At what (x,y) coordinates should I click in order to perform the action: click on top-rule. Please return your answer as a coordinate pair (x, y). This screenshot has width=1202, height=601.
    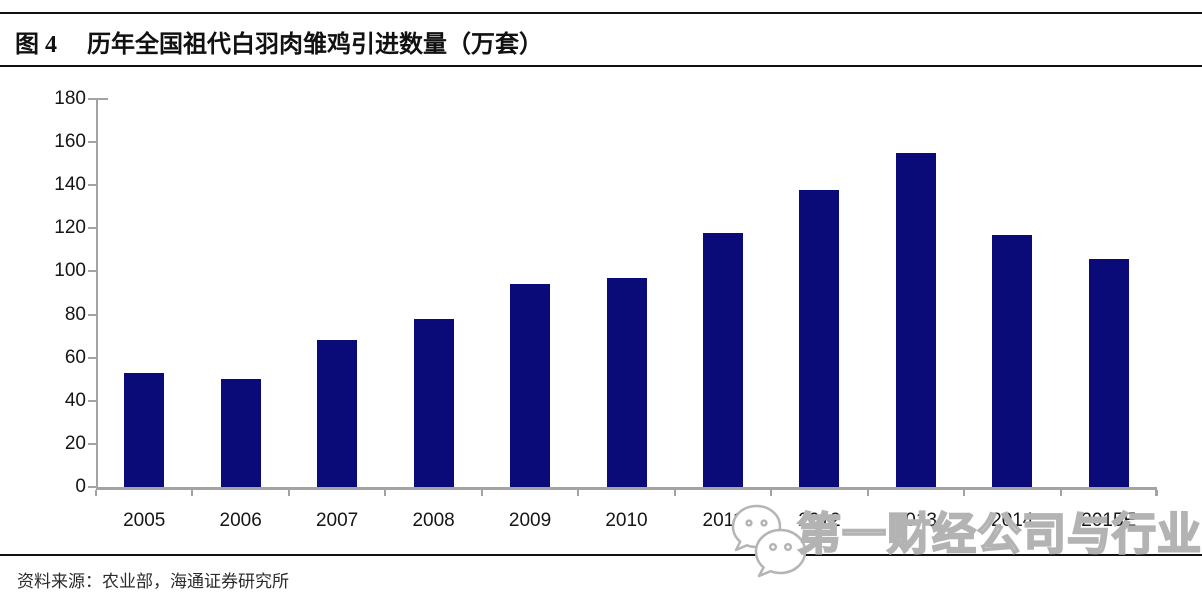
    Looking at the image, I should click on (601, 13).